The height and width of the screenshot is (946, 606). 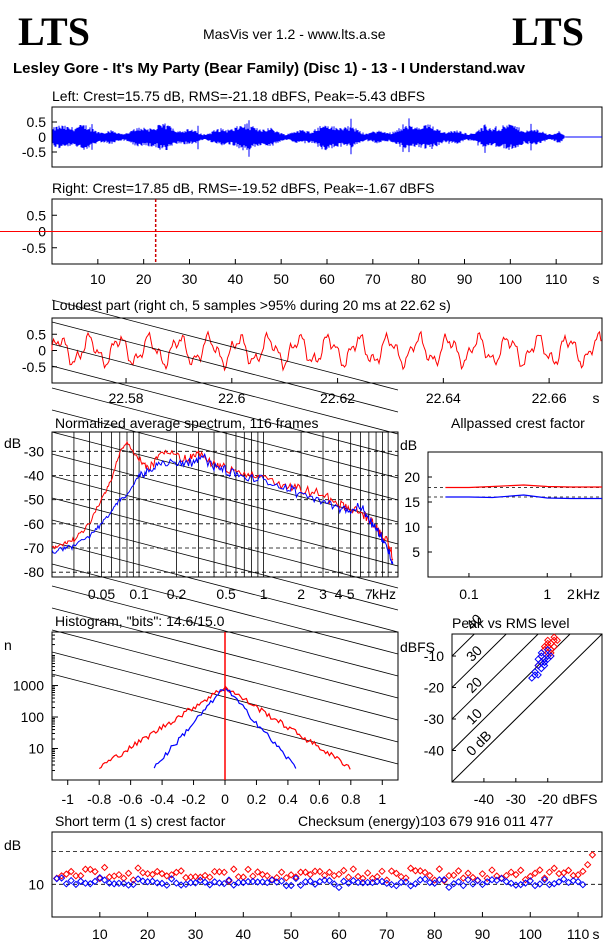 I want to click on right-waveform-xtick-label: 70, so click(x=373, y=279).